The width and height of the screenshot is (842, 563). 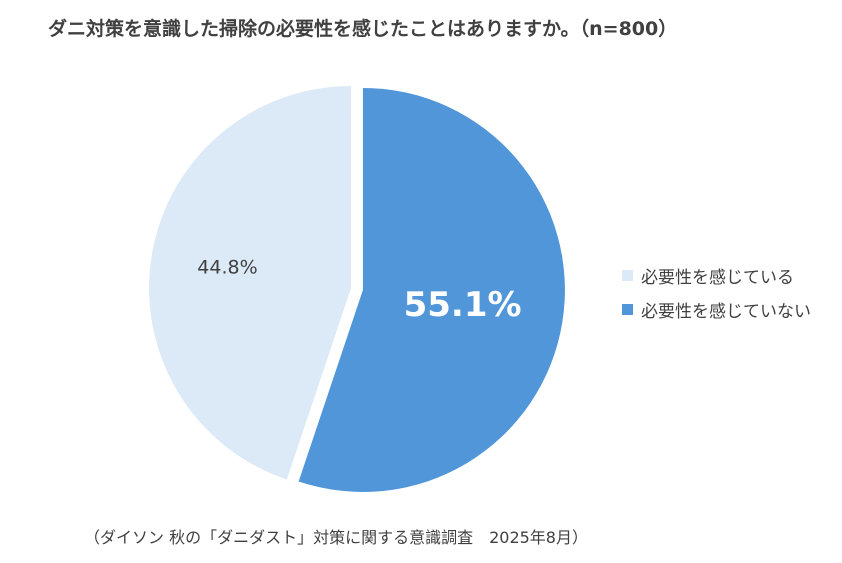 What do you see at coordinates (463, 305) in the screenshot?
I see `slice-label-not-feel-necessity: 55.1%` at bounding box center [463, 305].